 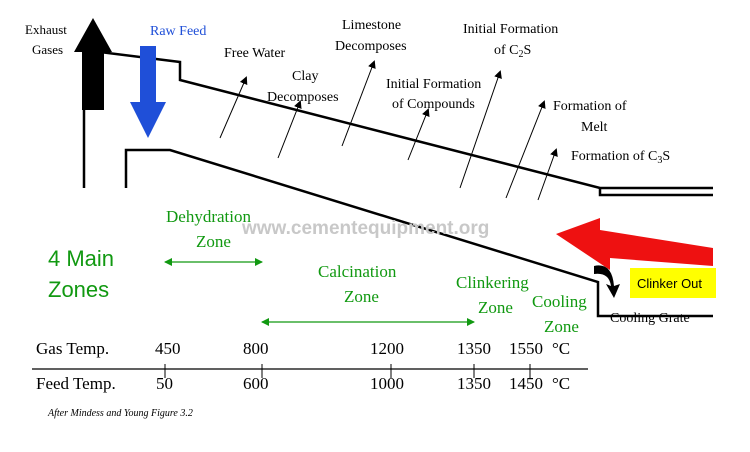 What do you see at coordinates (365, 228) in the screenshot?
I see `watermark: www.cementequipment.org` at bounding box center [365, 228].